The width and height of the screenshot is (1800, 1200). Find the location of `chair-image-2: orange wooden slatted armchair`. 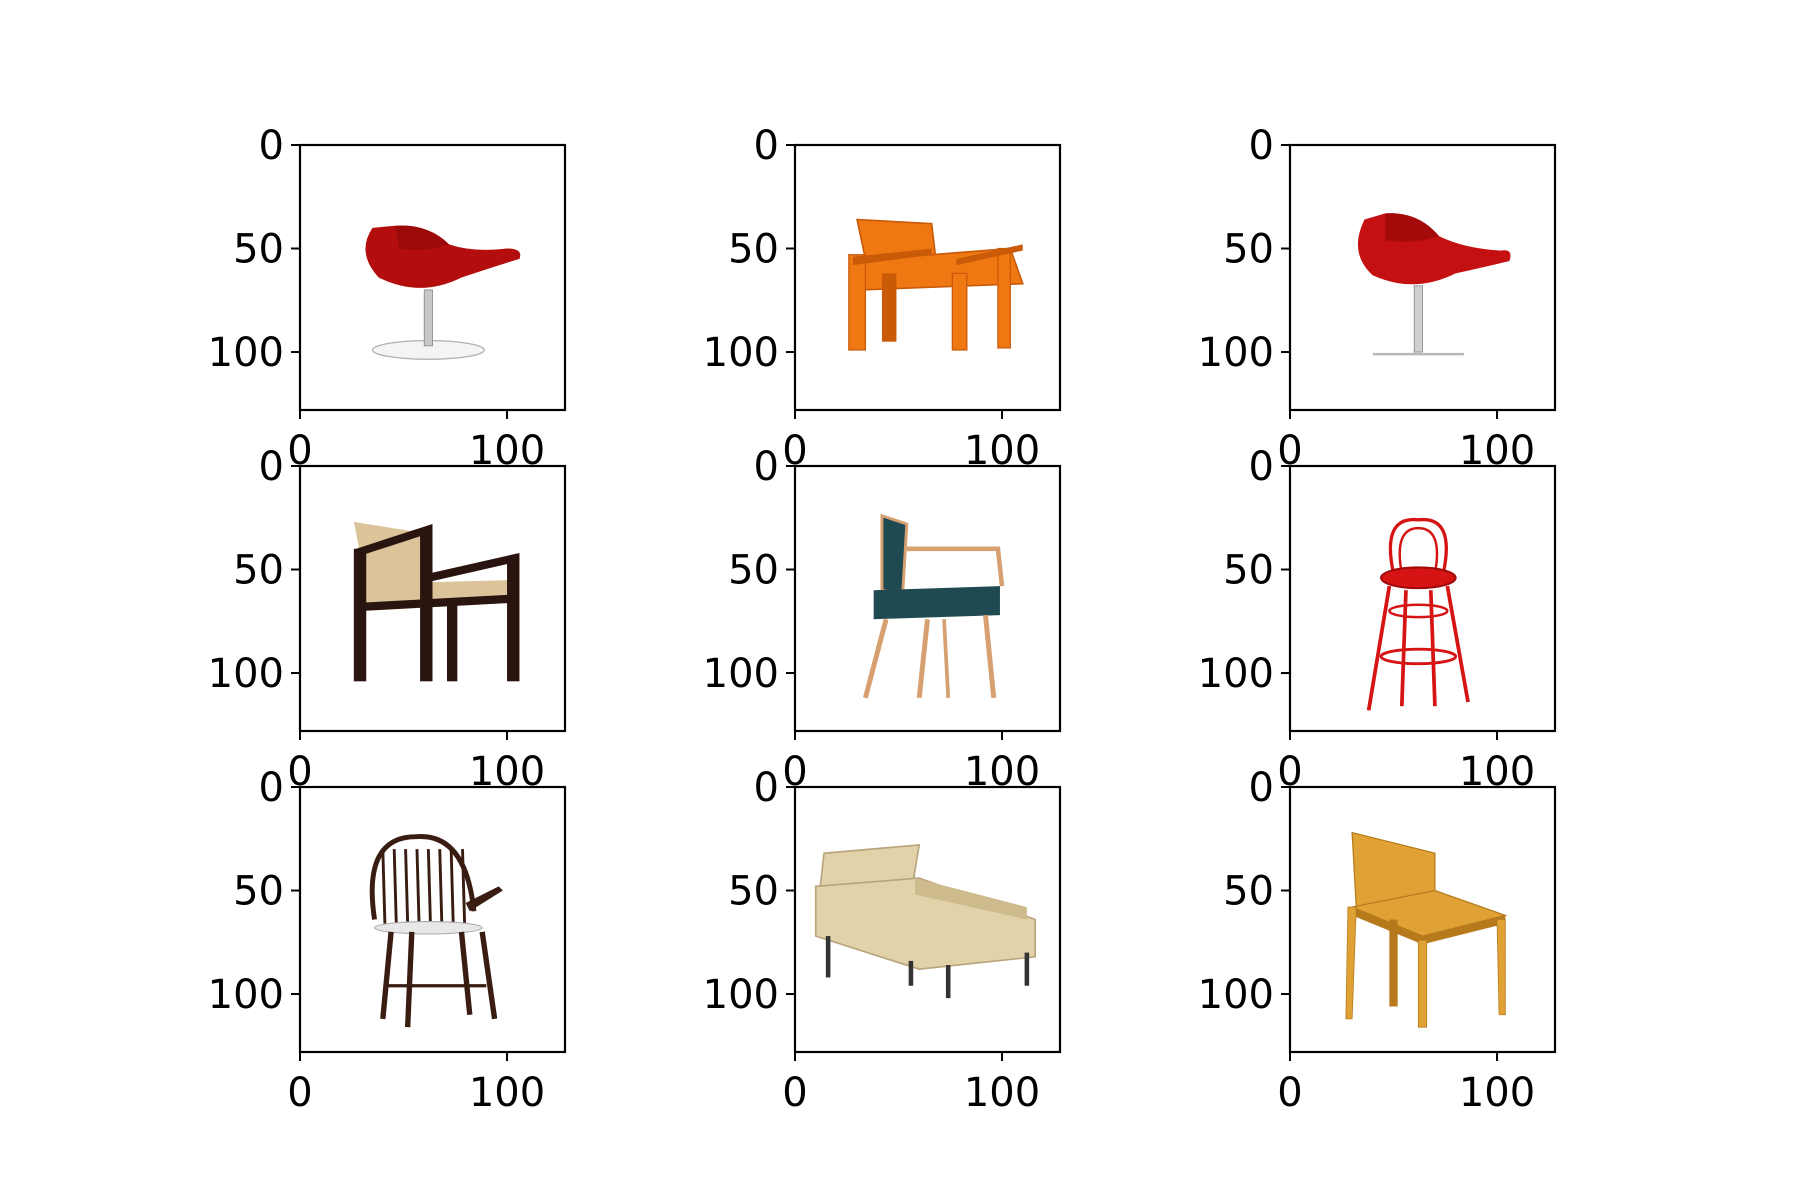

chair-image-2: orange wooden slatted armchair is located at coordinates (936, 284).